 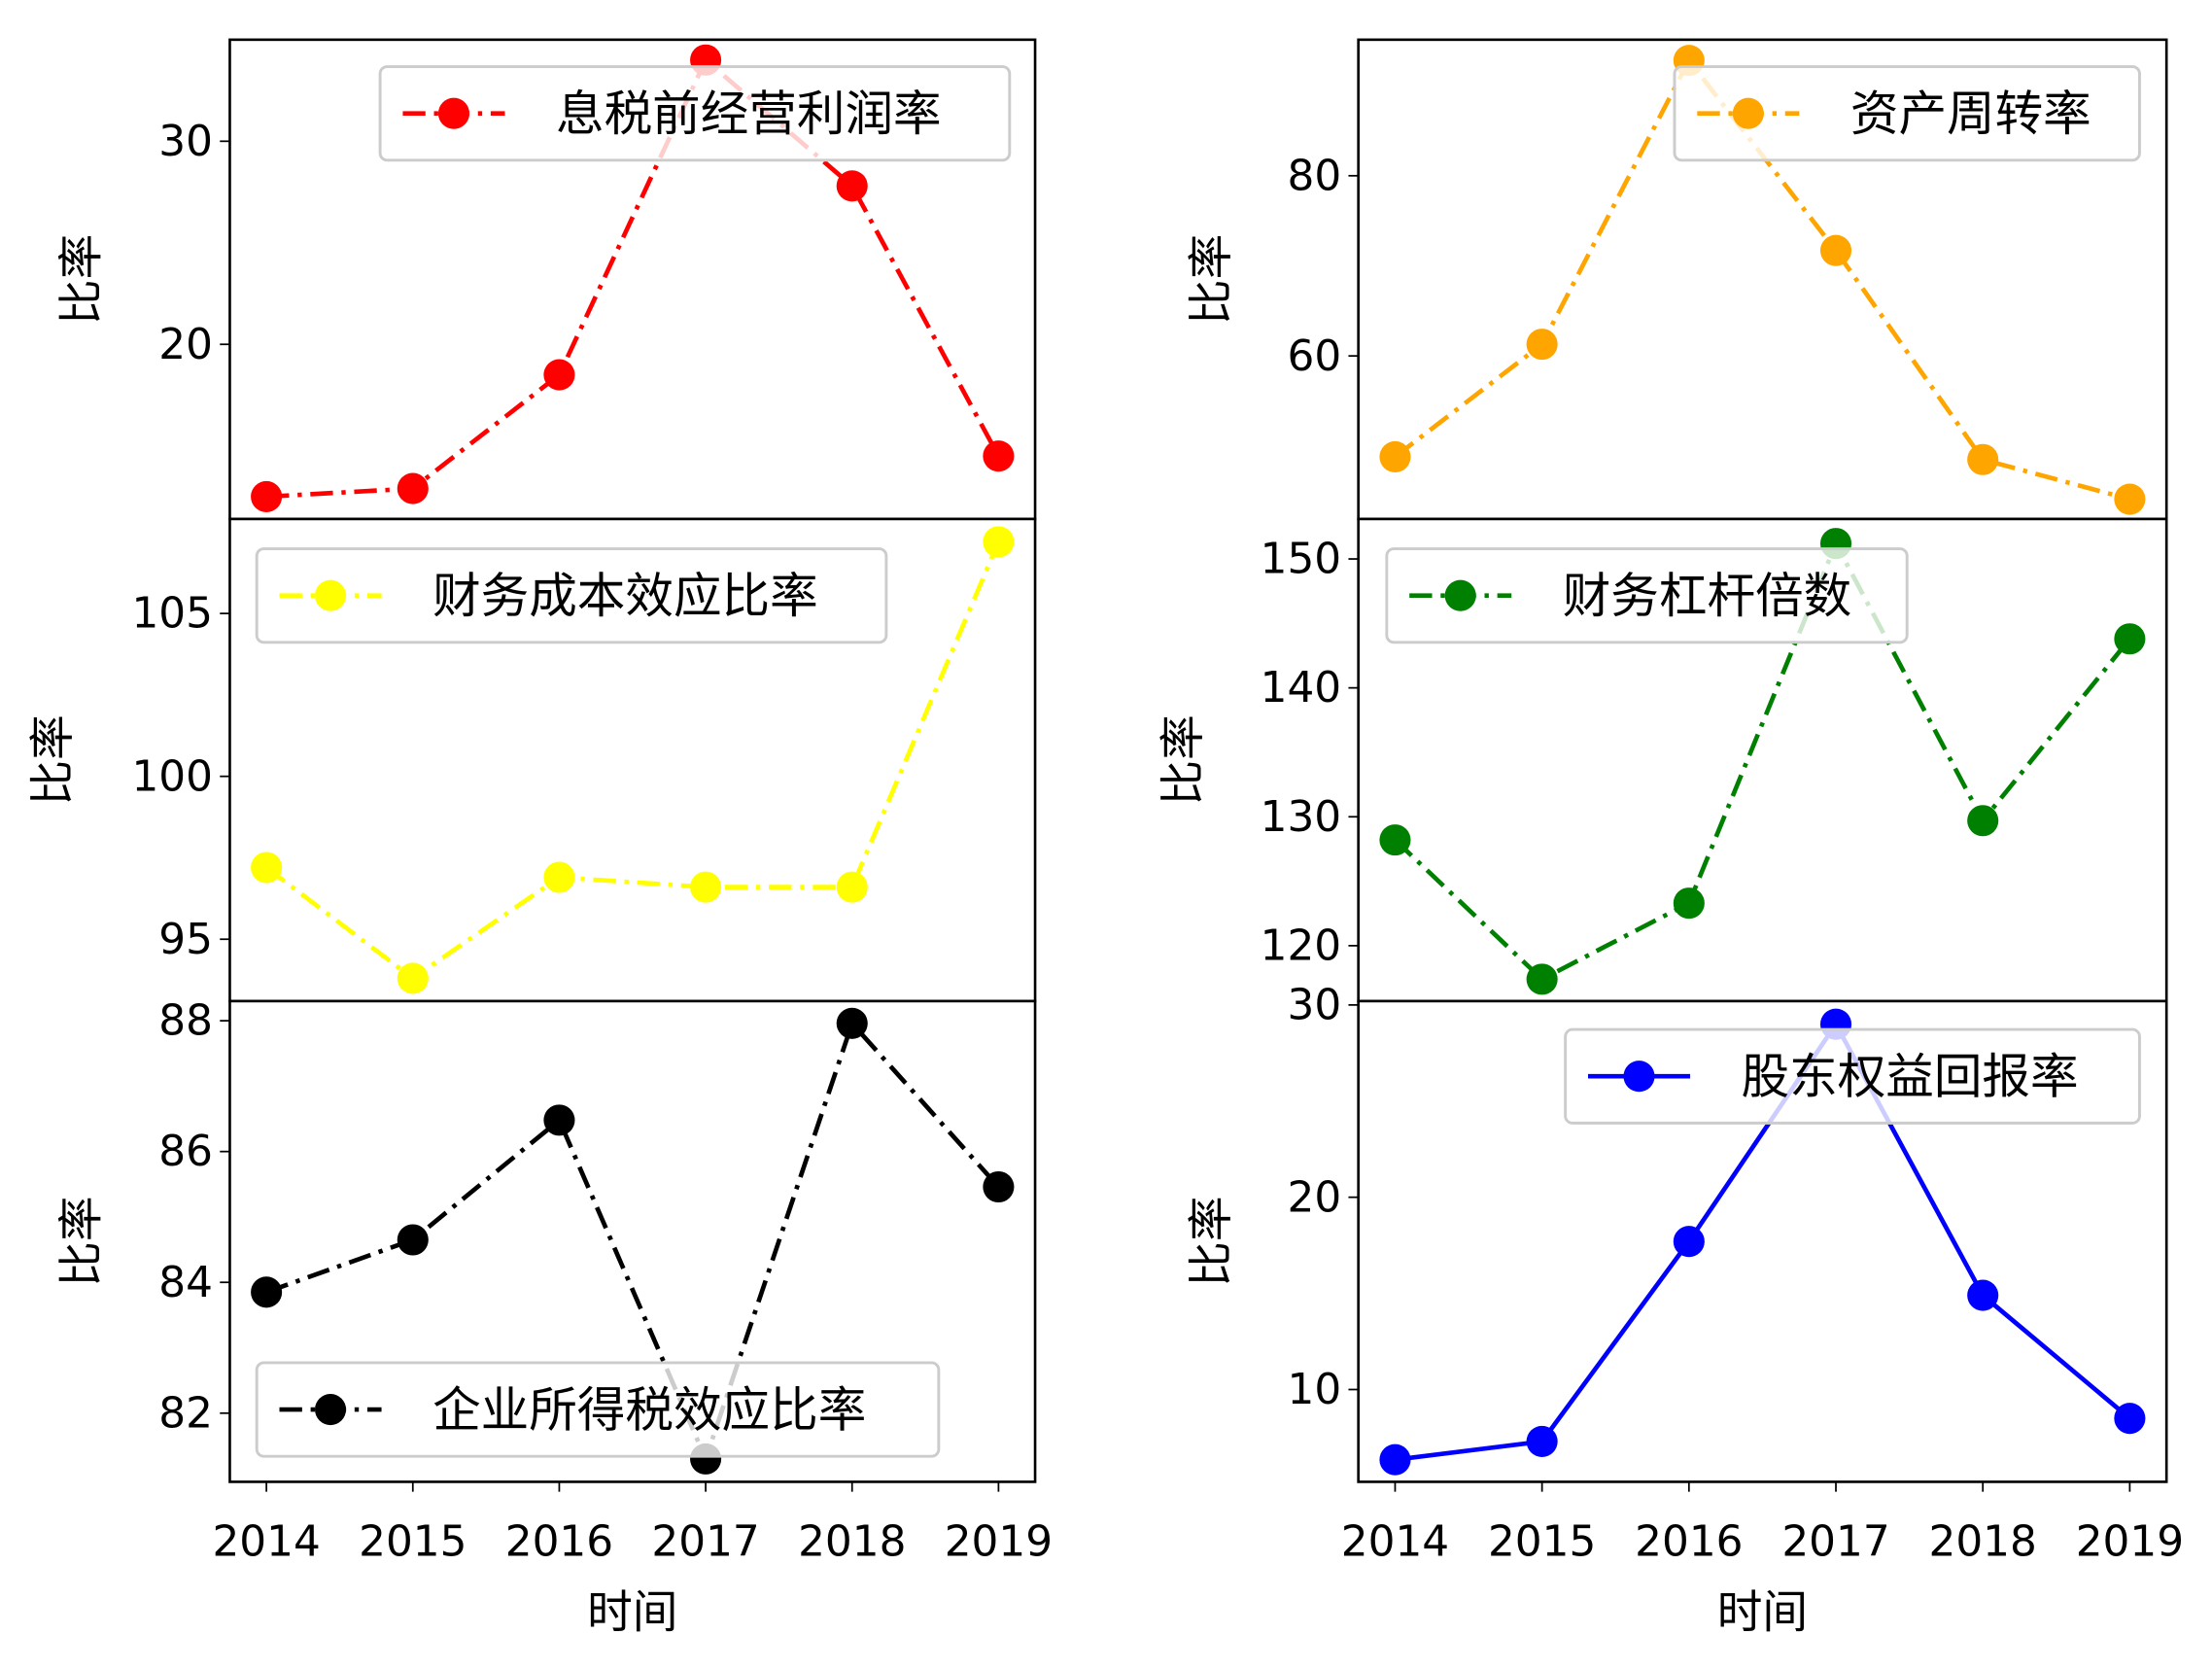 I want to click on y-tick-label: 82, so click(x=185, y=1413).